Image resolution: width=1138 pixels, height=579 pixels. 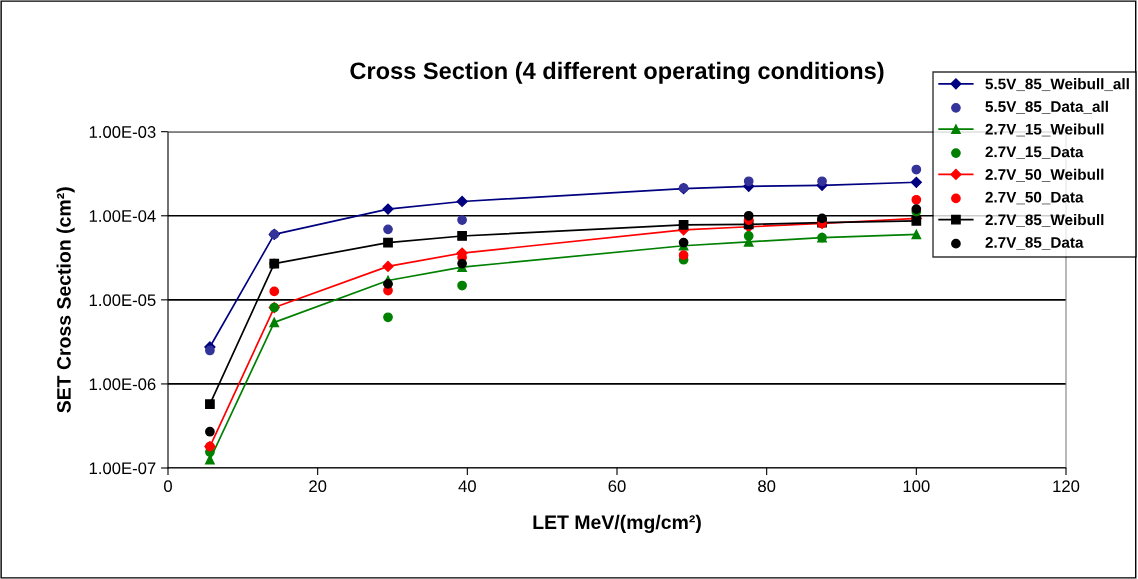 I want to click on x-tick-label: 20, so click(x=318, y=486).